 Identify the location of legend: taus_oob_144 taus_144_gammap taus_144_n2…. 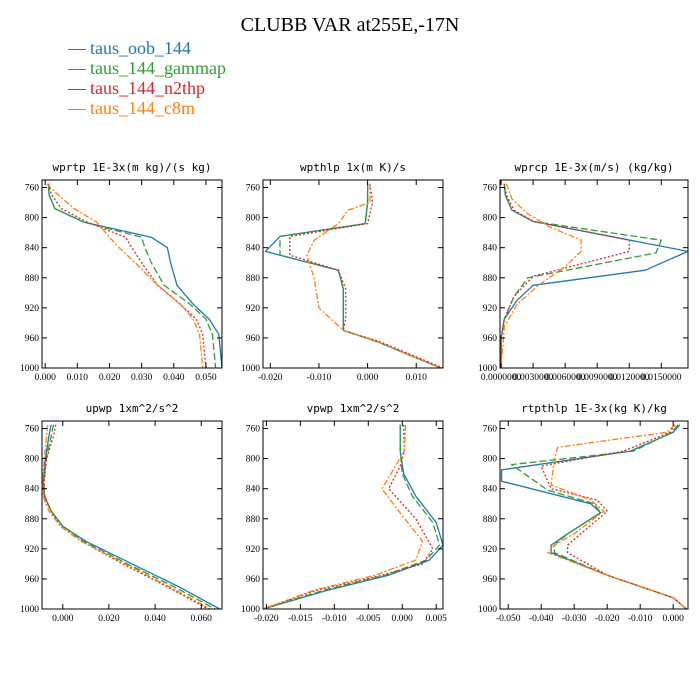
(147, 78).